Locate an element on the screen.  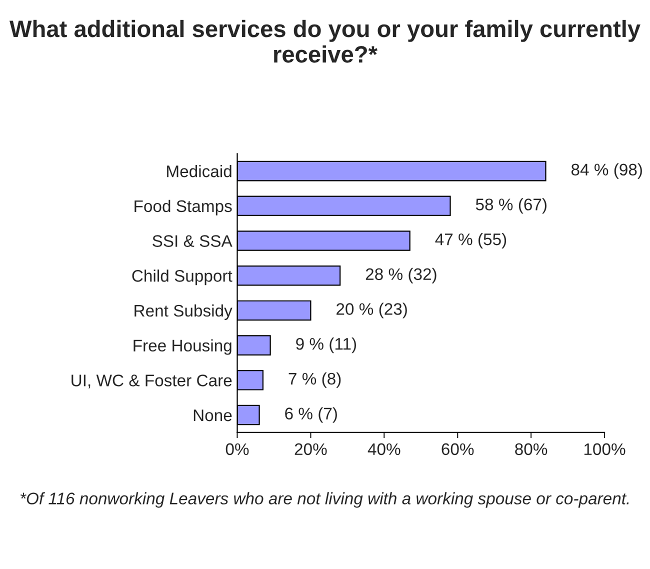
x-tick-label: 80% is located at coordinates (531, 449).